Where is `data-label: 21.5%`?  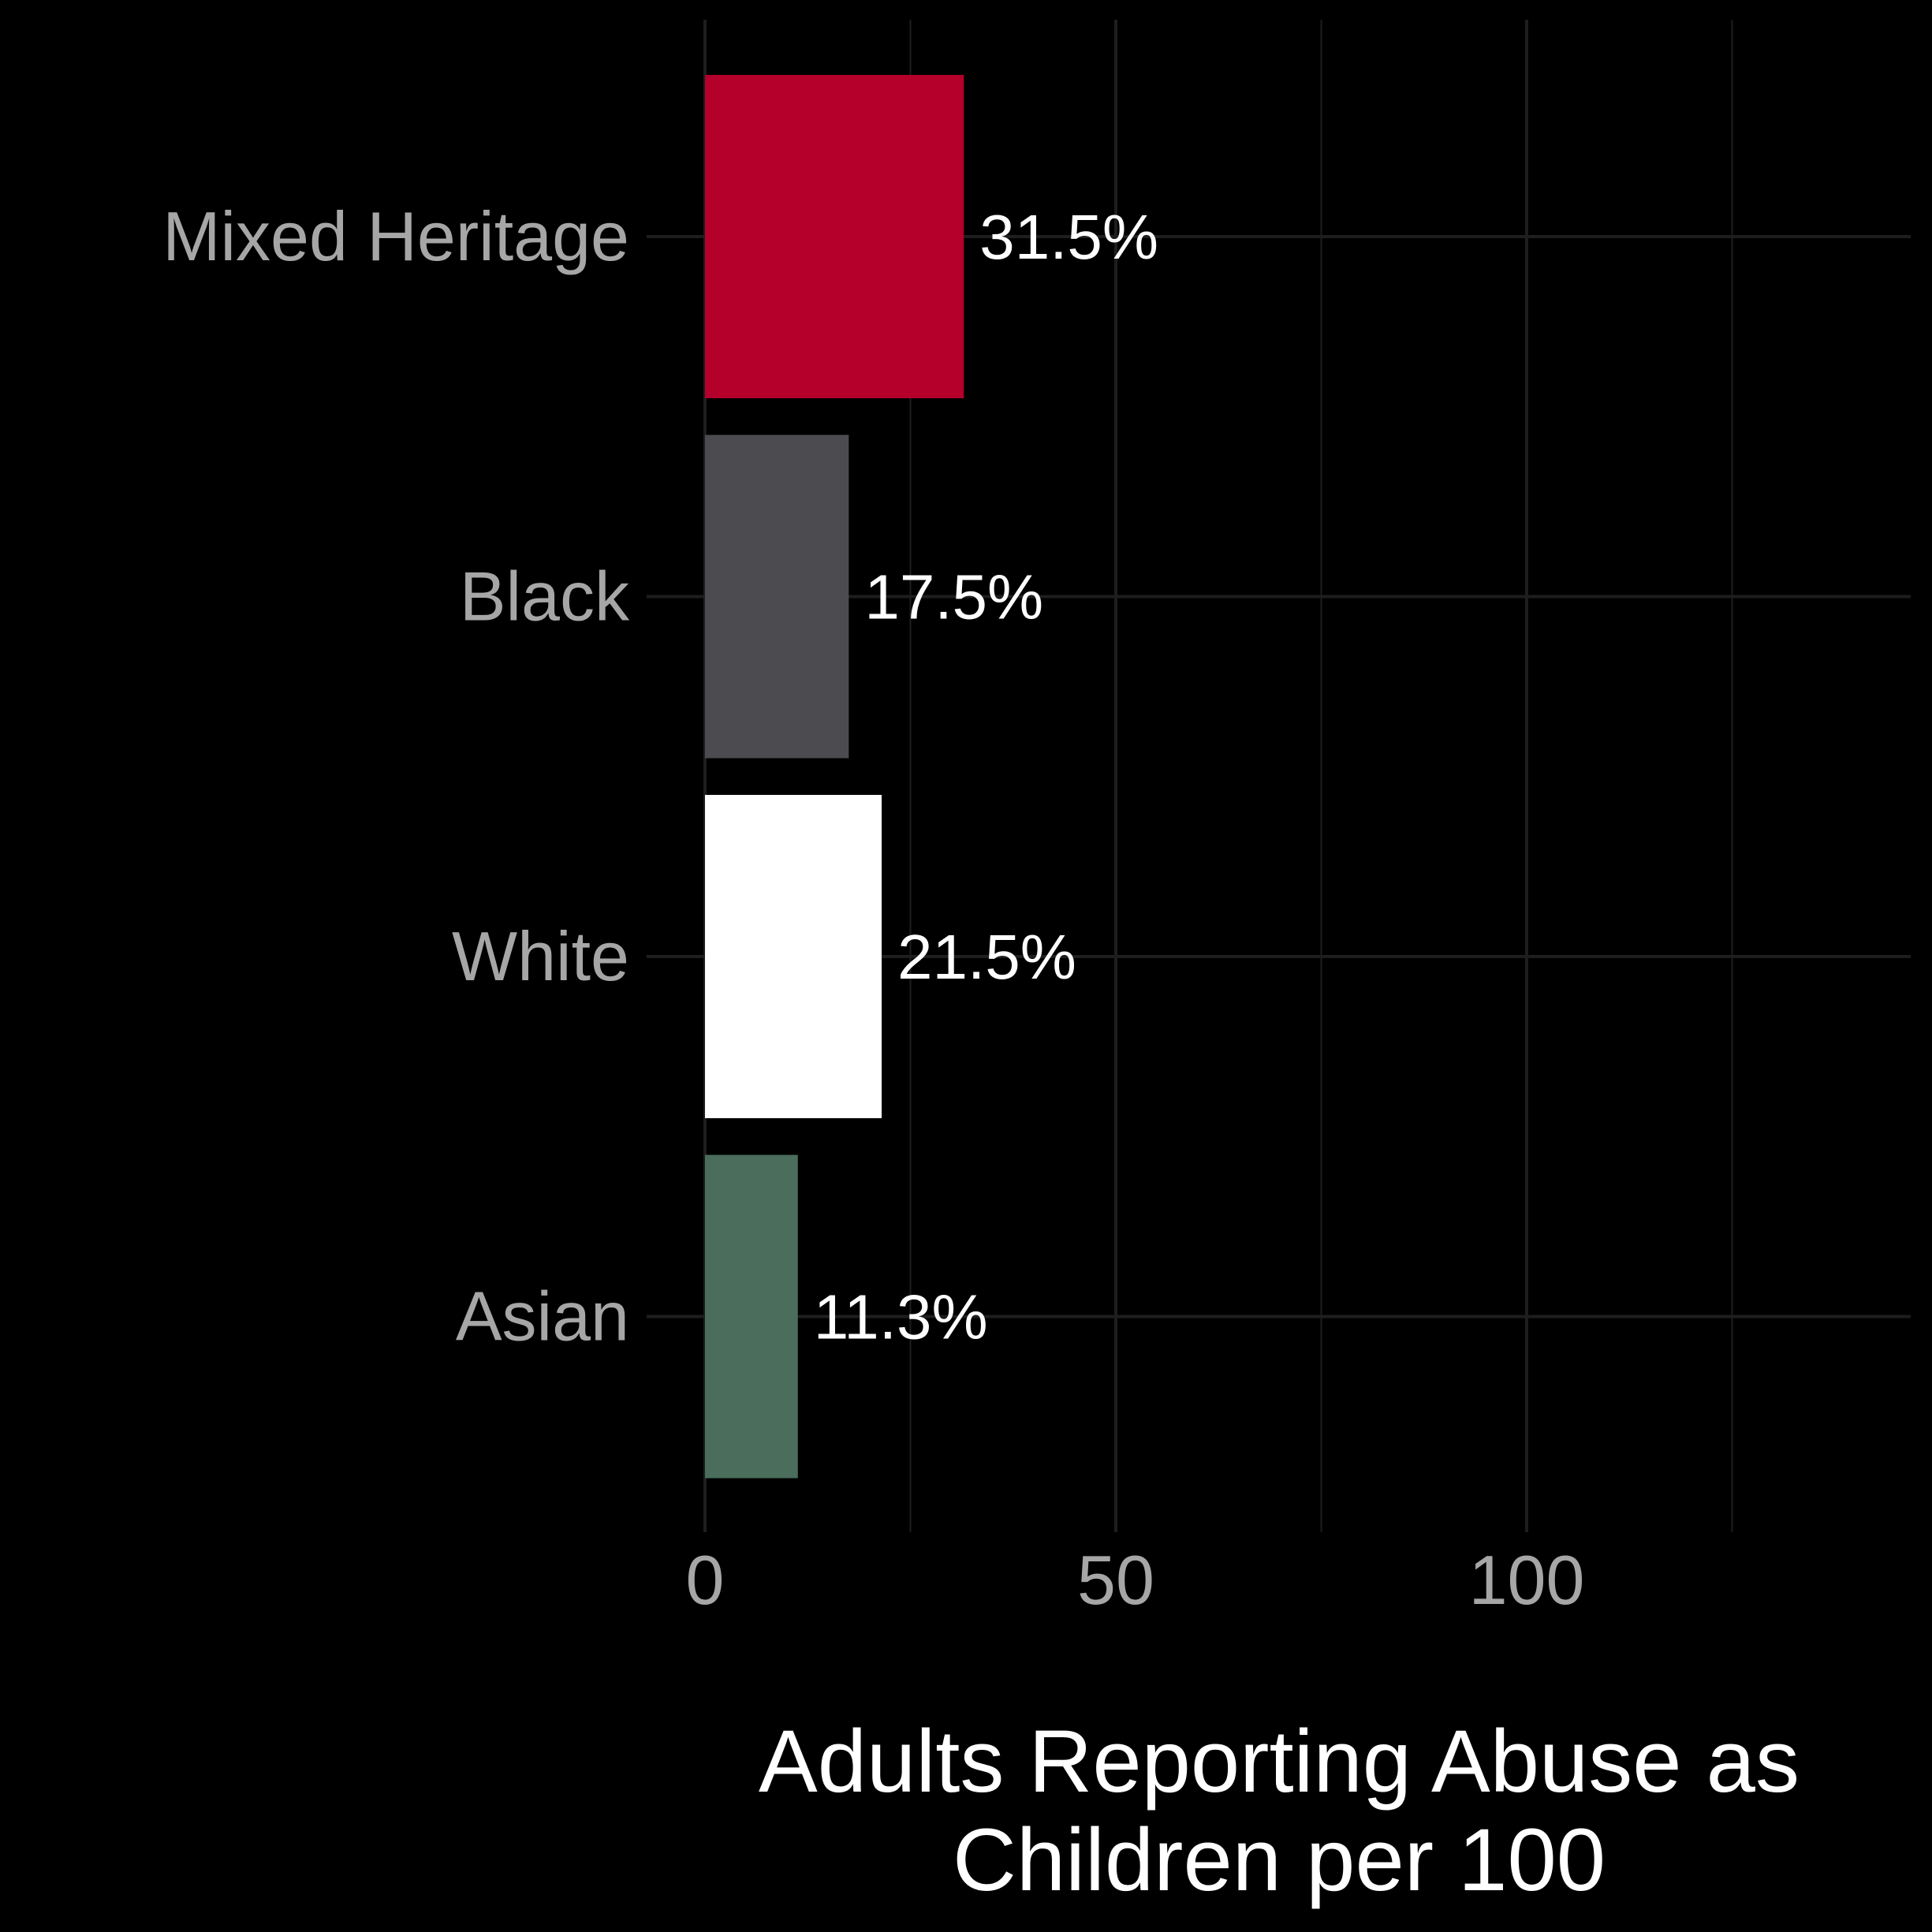
data-label: 21.5% is located at coordinates (986, 957).